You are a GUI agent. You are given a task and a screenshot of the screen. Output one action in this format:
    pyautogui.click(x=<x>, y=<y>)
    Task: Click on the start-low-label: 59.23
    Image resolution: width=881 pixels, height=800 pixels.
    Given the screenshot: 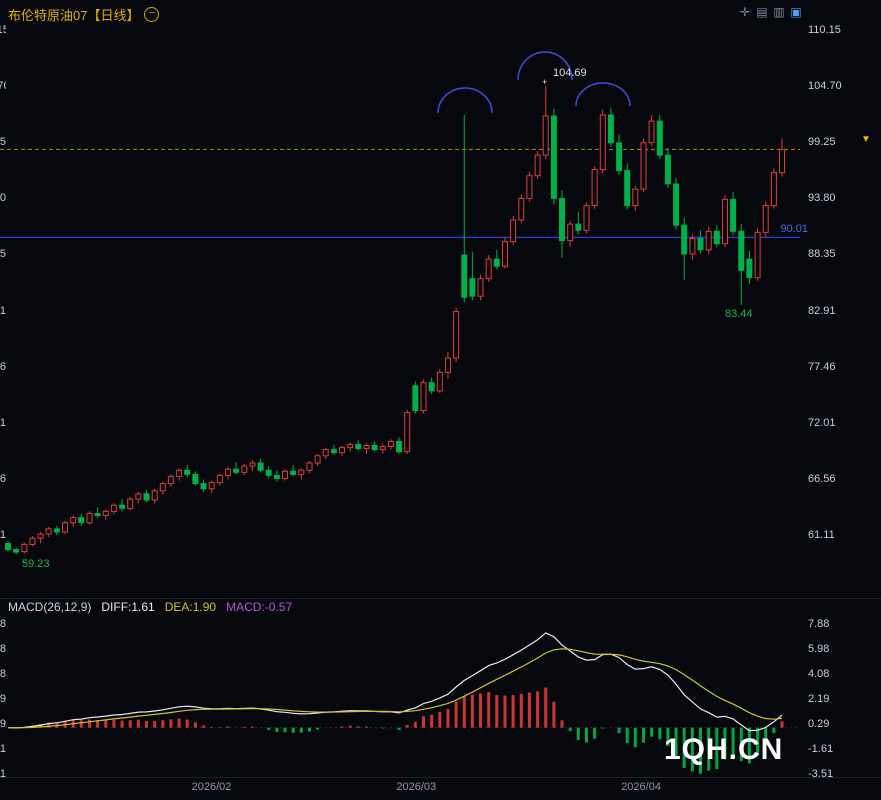 What is the action you would take?
    pyautogui.click(x=36, y=564)
    